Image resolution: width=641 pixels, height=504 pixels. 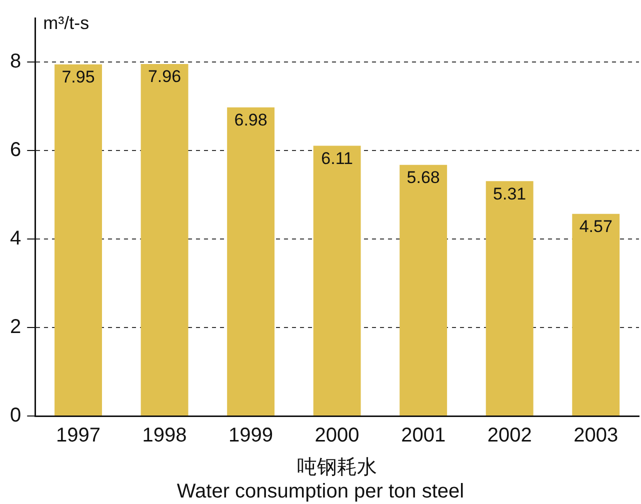 I want to click on x-axis-title: 吨钢耗水, so click(x=337, y=467).